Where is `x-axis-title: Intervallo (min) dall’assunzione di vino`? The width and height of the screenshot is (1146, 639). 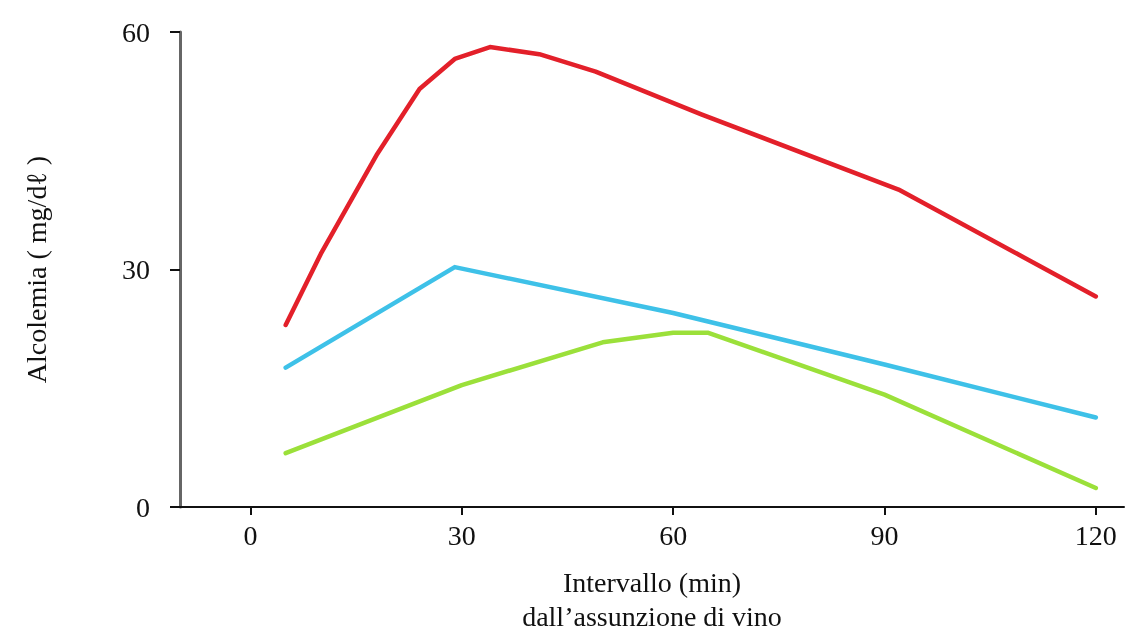
x-axis-title: Intervallo (min) dall’assunzione di vino is located at coordinates (652, 599).